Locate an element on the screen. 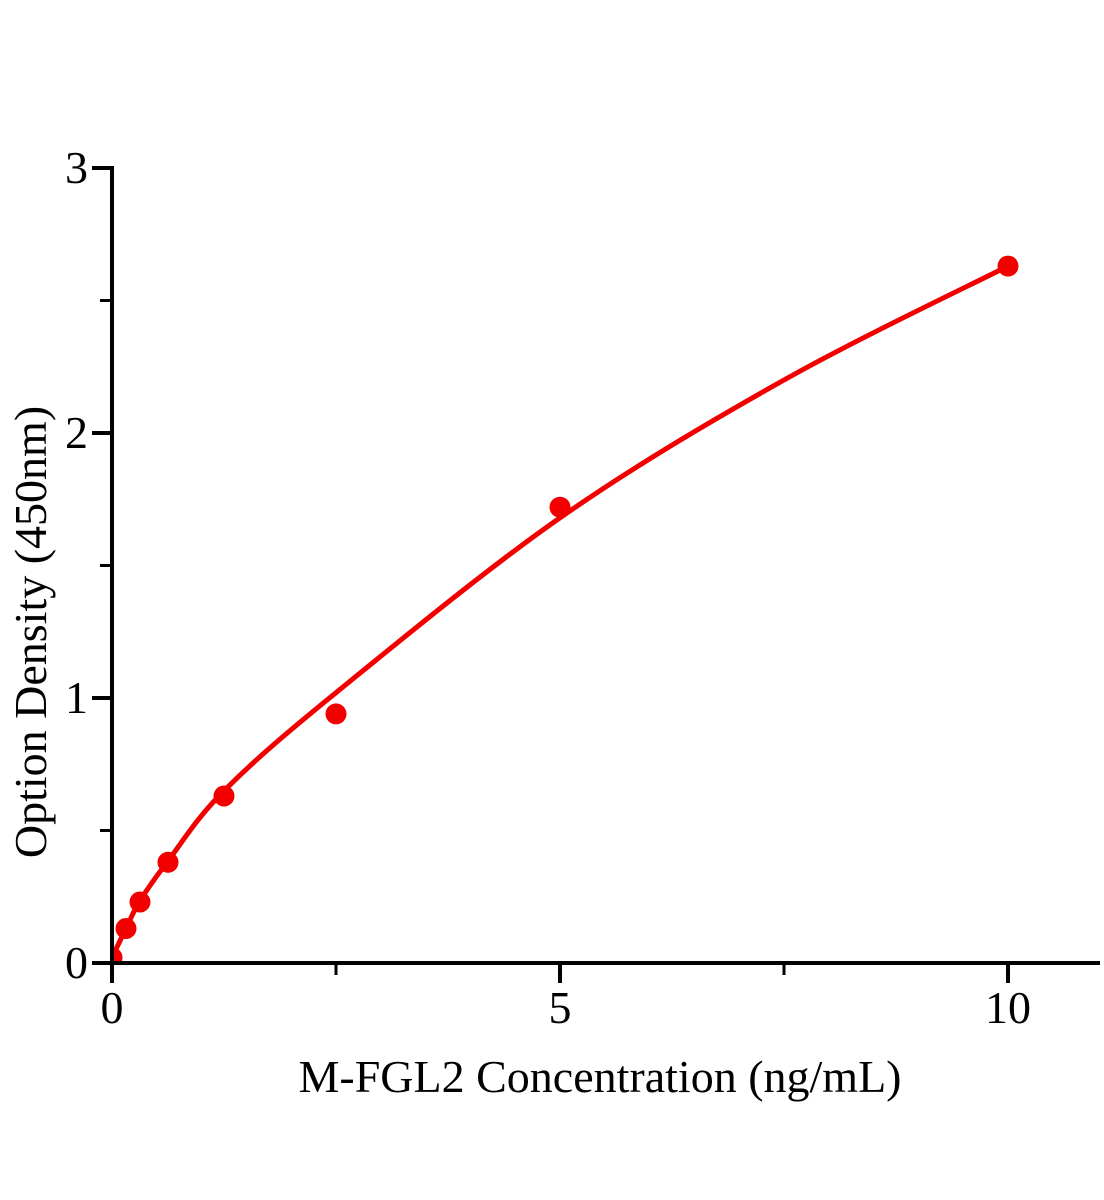 This screenshot has height=1200, width=1104. y-tick-label: 2 is located at coordinates (76, 432).